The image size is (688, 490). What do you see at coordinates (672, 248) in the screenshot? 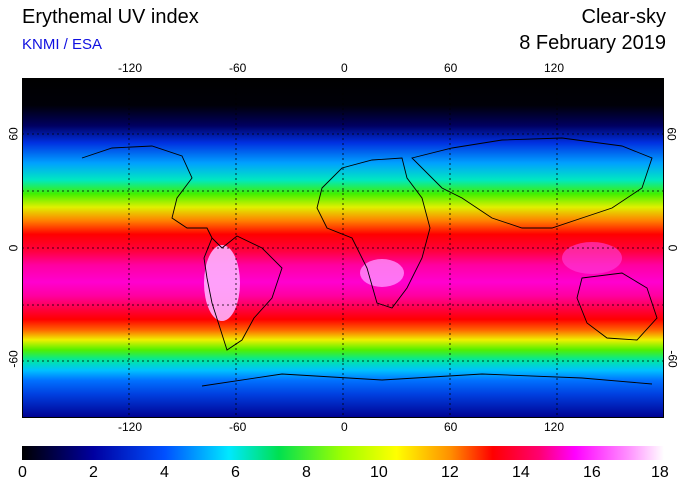
I see `lat-tick-right: 0` at bounding box center [672, 248].